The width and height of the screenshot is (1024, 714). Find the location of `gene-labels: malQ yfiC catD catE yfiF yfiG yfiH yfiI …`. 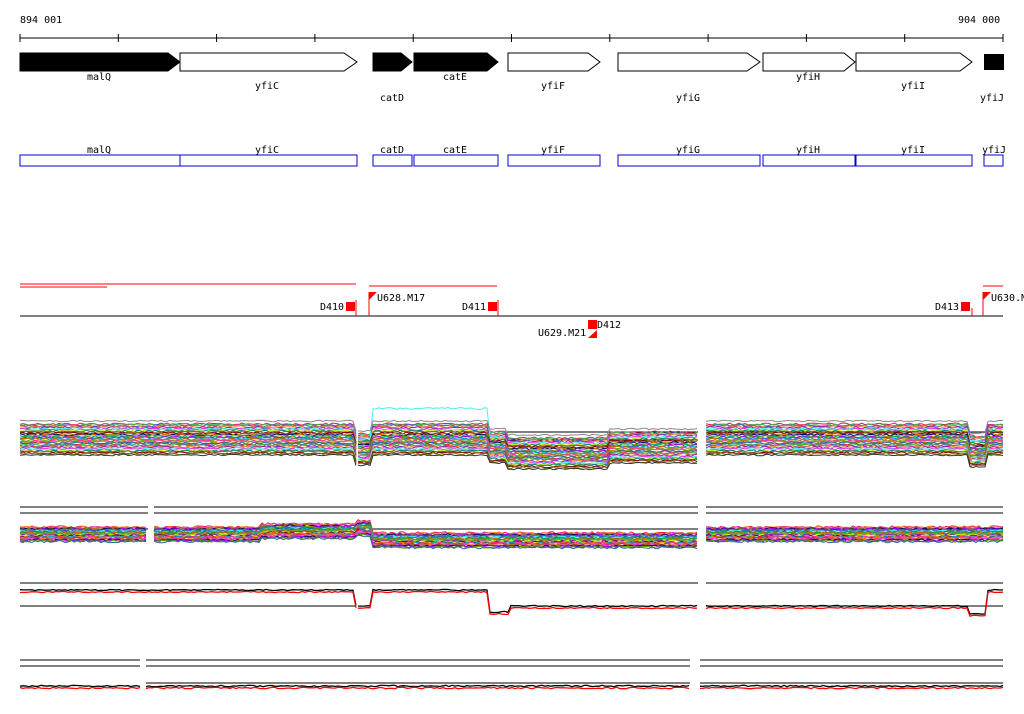

gene-labels: malQ yfiC catD catE yfiF yfiG yfiH yfiI … is located at coordinates (545, 88).